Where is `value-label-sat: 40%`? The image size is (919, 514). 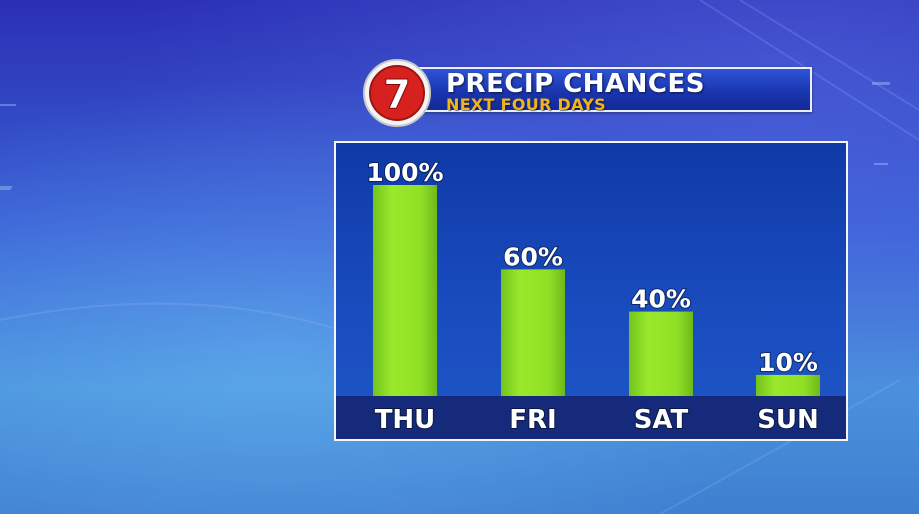 value-label-sat: 40% is located at coordinates (661, 299).